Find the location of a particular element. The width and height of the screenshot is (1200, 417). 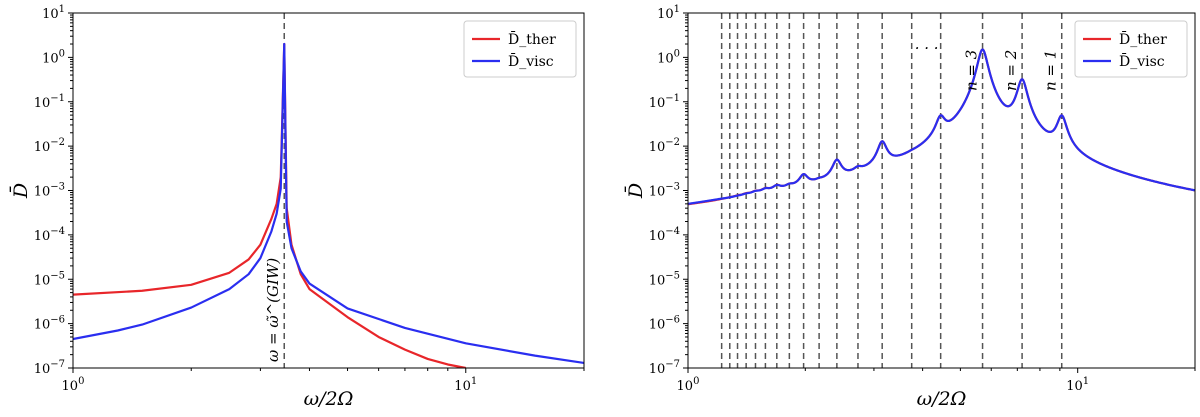

right-annotation-label-1: n = 2 is located at coordinates (1011, 70).